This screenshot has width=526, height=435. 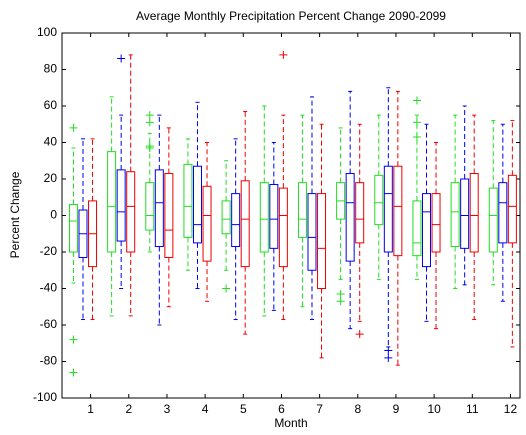 I want to click on y-tick-label: 60, so click(x=51, y=105).